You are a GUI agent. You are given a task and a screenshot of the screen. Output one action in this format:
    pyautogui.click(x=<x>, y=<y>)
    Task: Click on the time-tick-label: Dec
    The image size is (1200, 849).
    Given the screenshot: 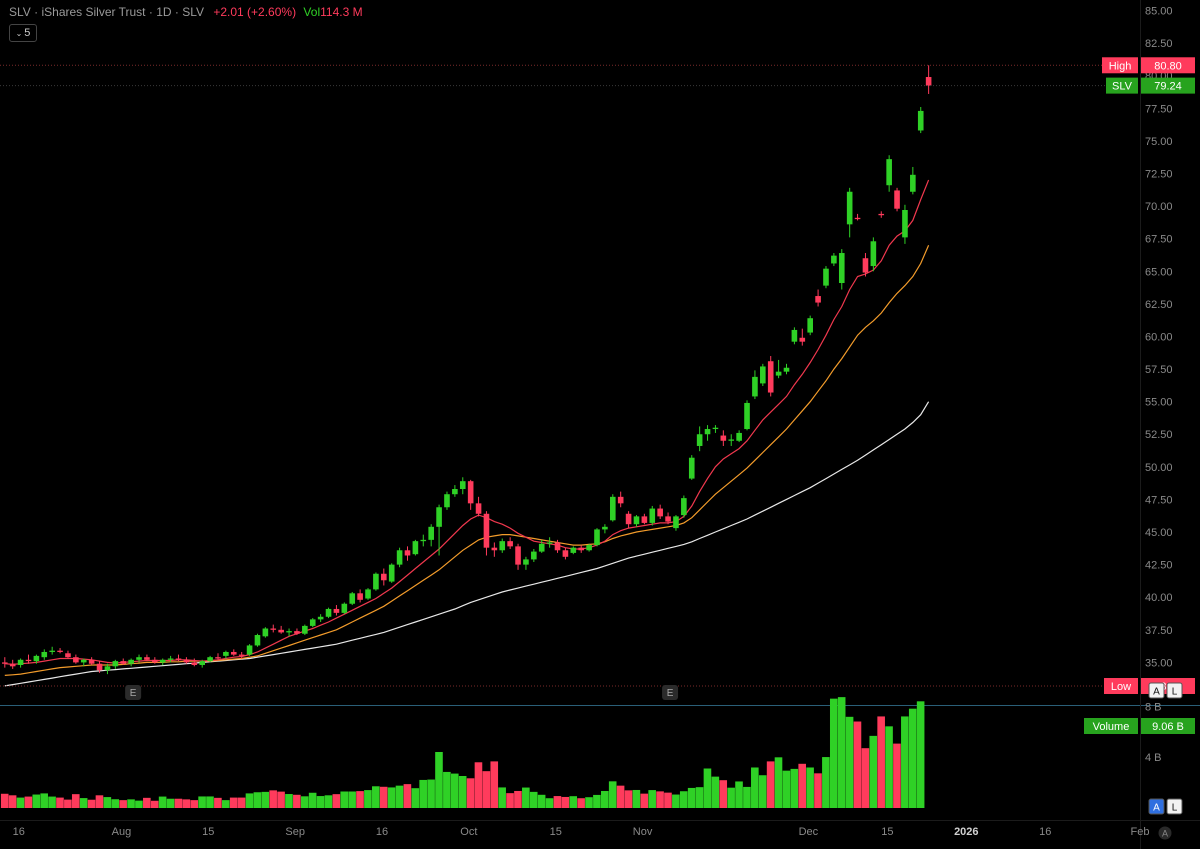 What is the action you would take?
    pyautogui.click(x=809, y=832)
    